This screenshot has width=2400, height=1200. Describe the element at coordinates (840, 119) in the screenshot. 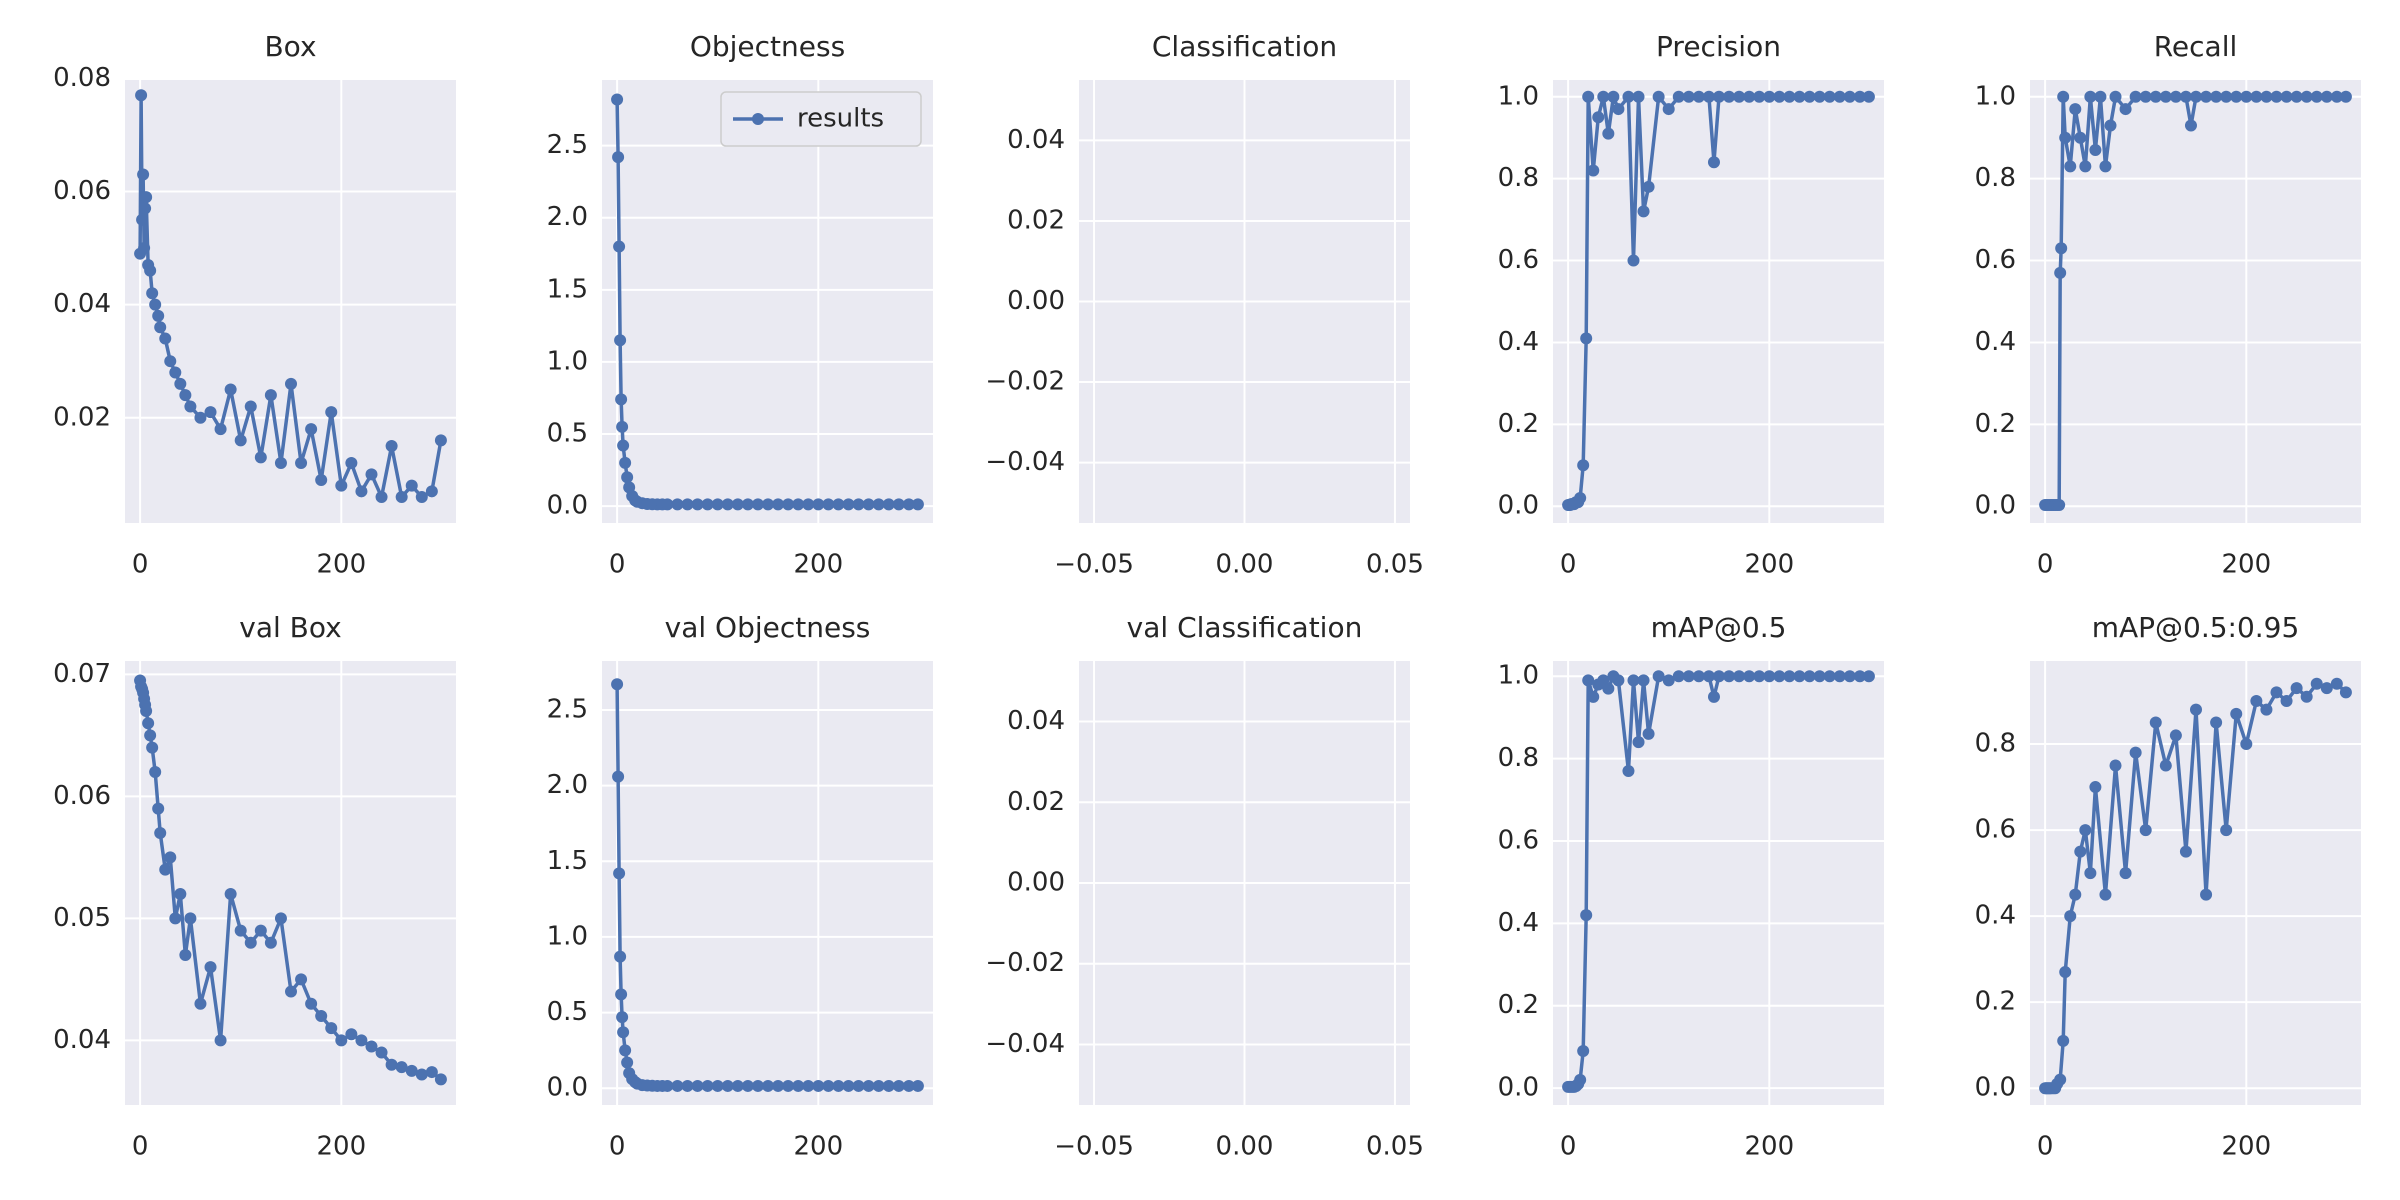

I see `legend-label: results` at that location.